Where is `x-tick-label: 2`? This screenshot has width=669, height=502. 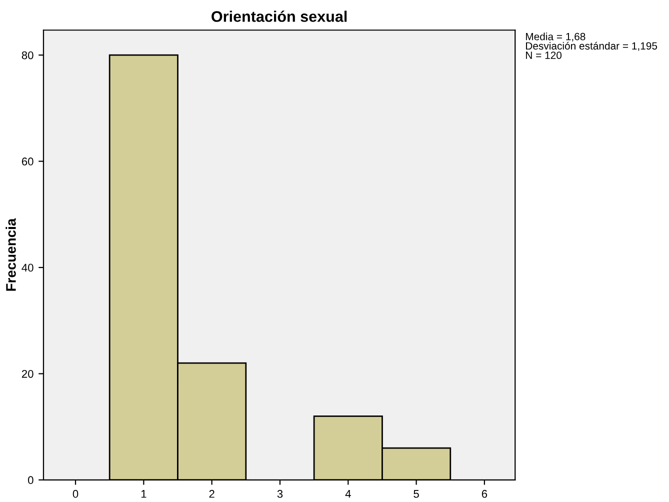
x-tick-label: 2 is located at coordinates (211, 494).